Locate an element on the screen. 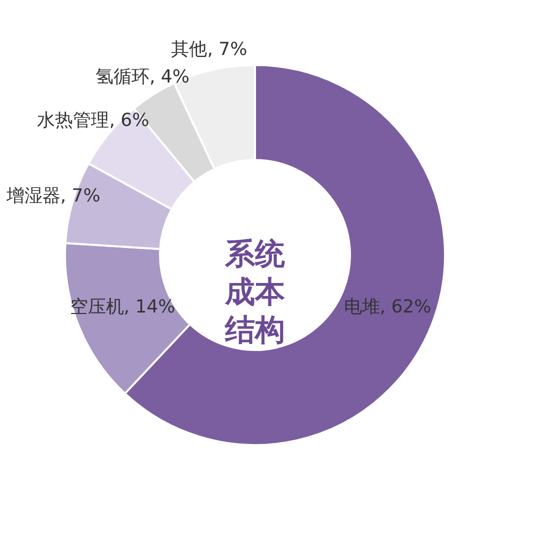 Image resolution: width=547 pixels, height=547 pixels. text: 系统成本结构 is located at coordinates (255, 292).